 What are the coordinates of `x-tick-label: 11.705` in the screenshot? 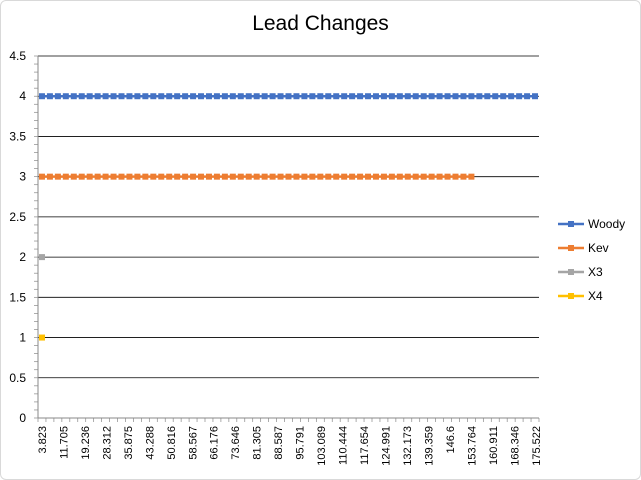 It's located at (64, 442).